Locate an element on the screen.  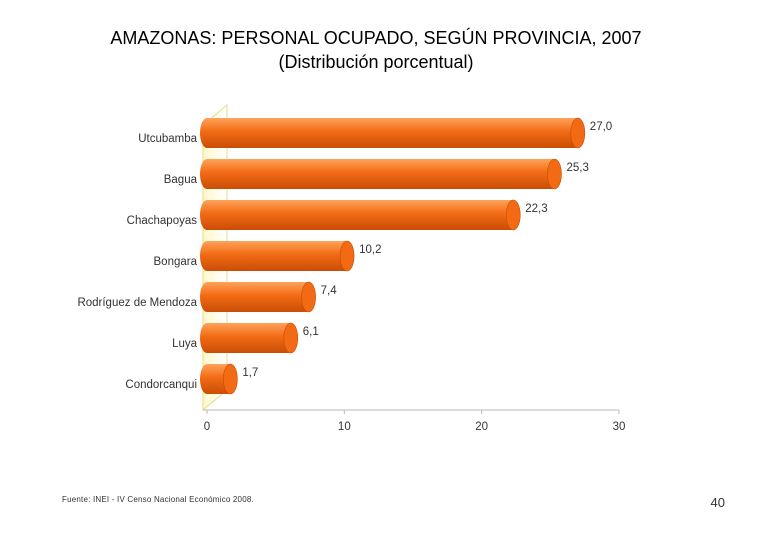
category-label: Chachapoyas is located at coordinates (162, 221).